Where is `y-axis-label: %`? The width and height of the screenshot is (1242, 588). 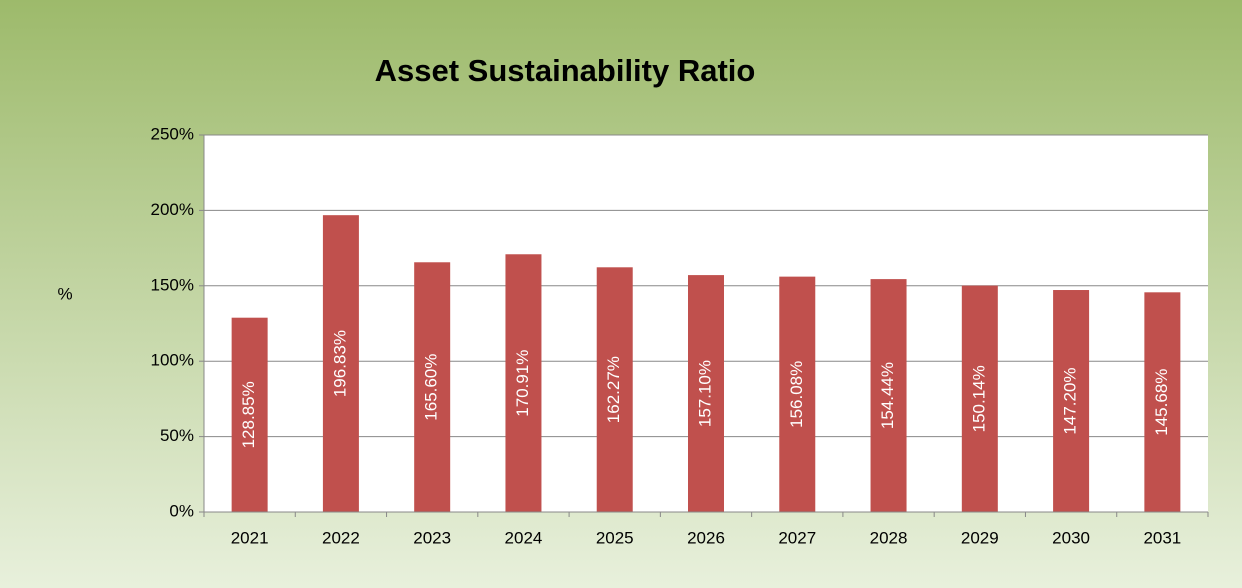 y-axis-label: % is located at coordinates (64, 293).